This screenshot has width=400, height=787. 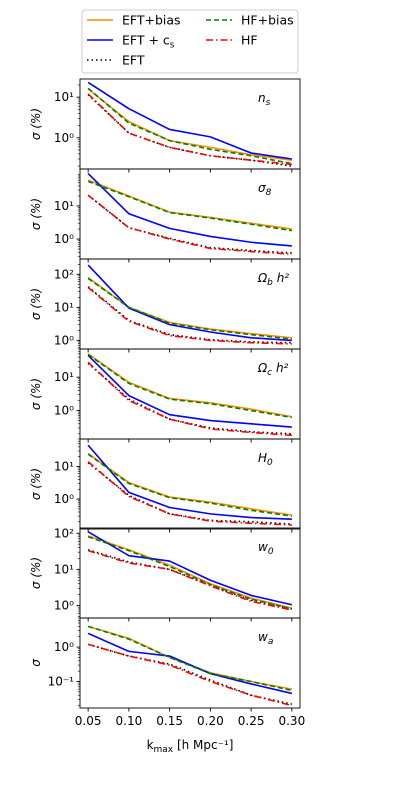 I want to click on panel-w-a: 10⁻¹ 10⁰ wa​ σ, so click(x=165, y=664).